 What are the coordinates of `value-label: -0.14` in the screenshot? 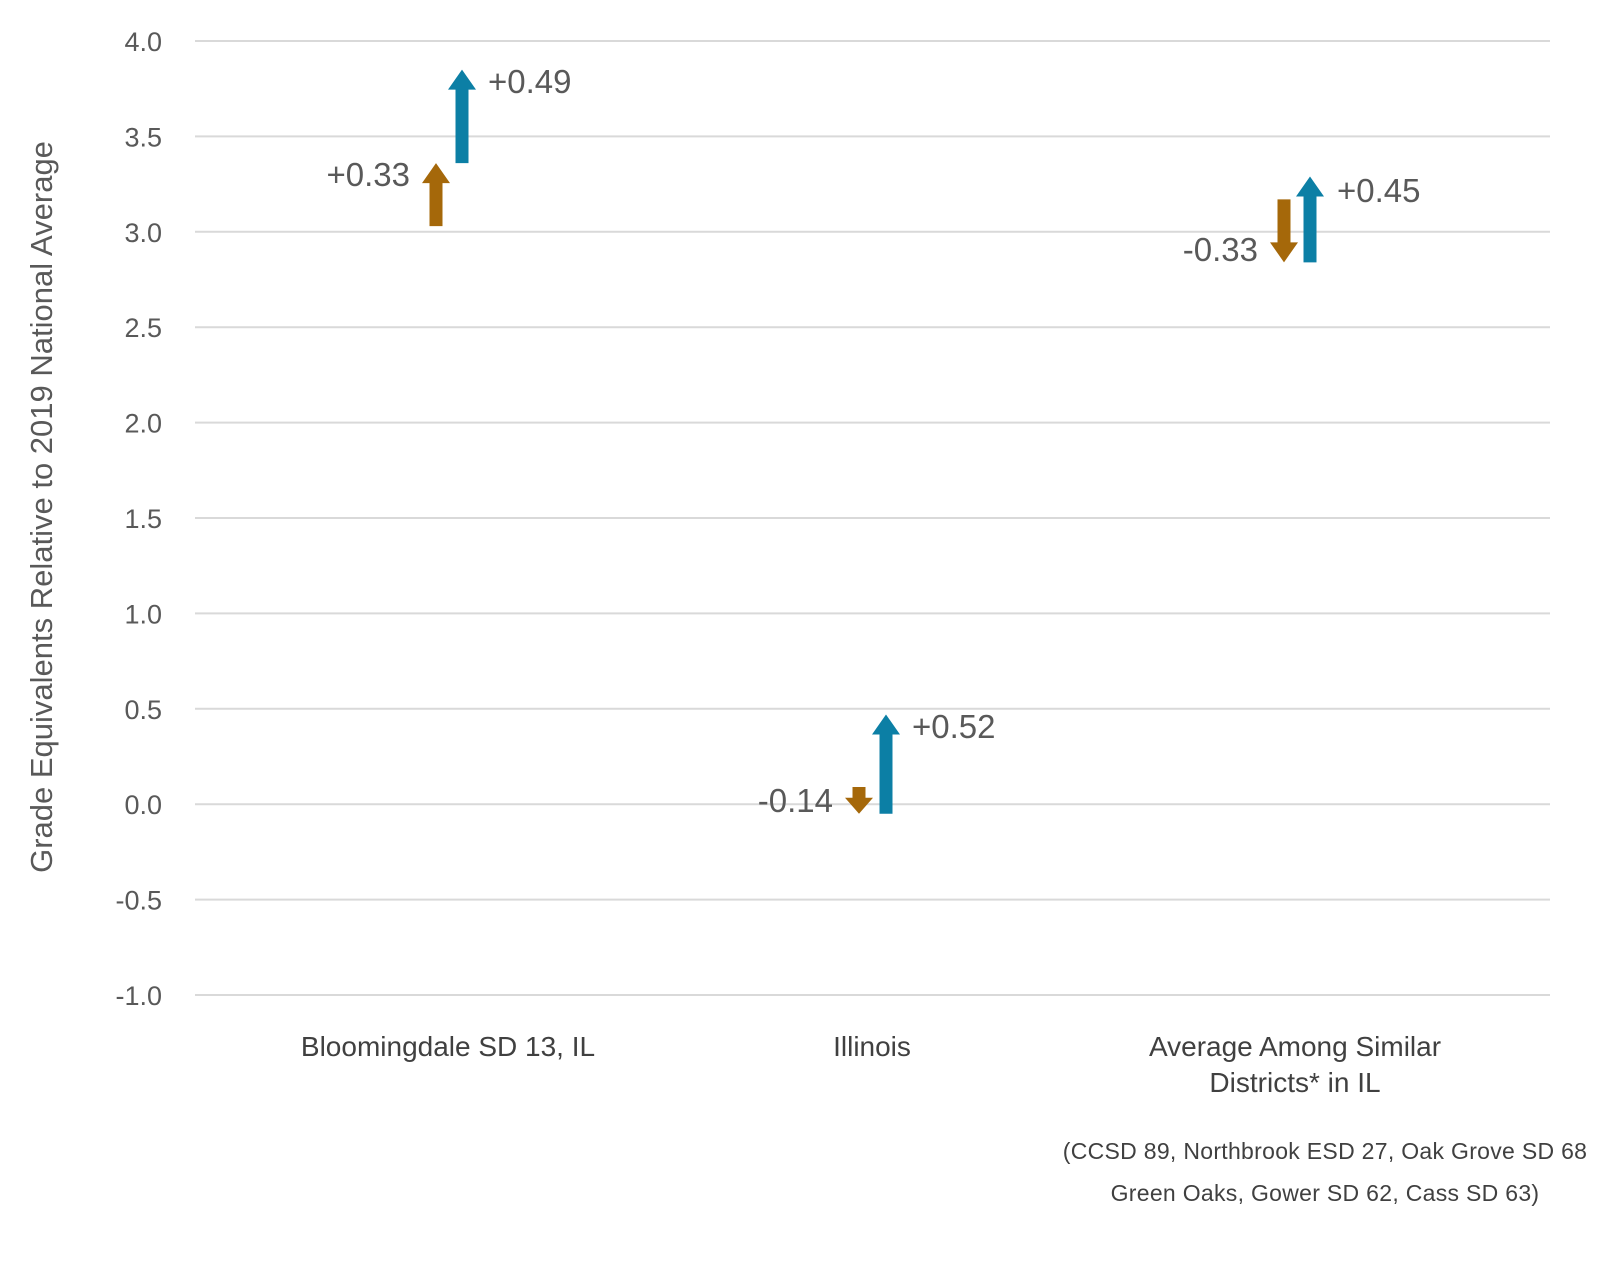 It's located at (795, 800).